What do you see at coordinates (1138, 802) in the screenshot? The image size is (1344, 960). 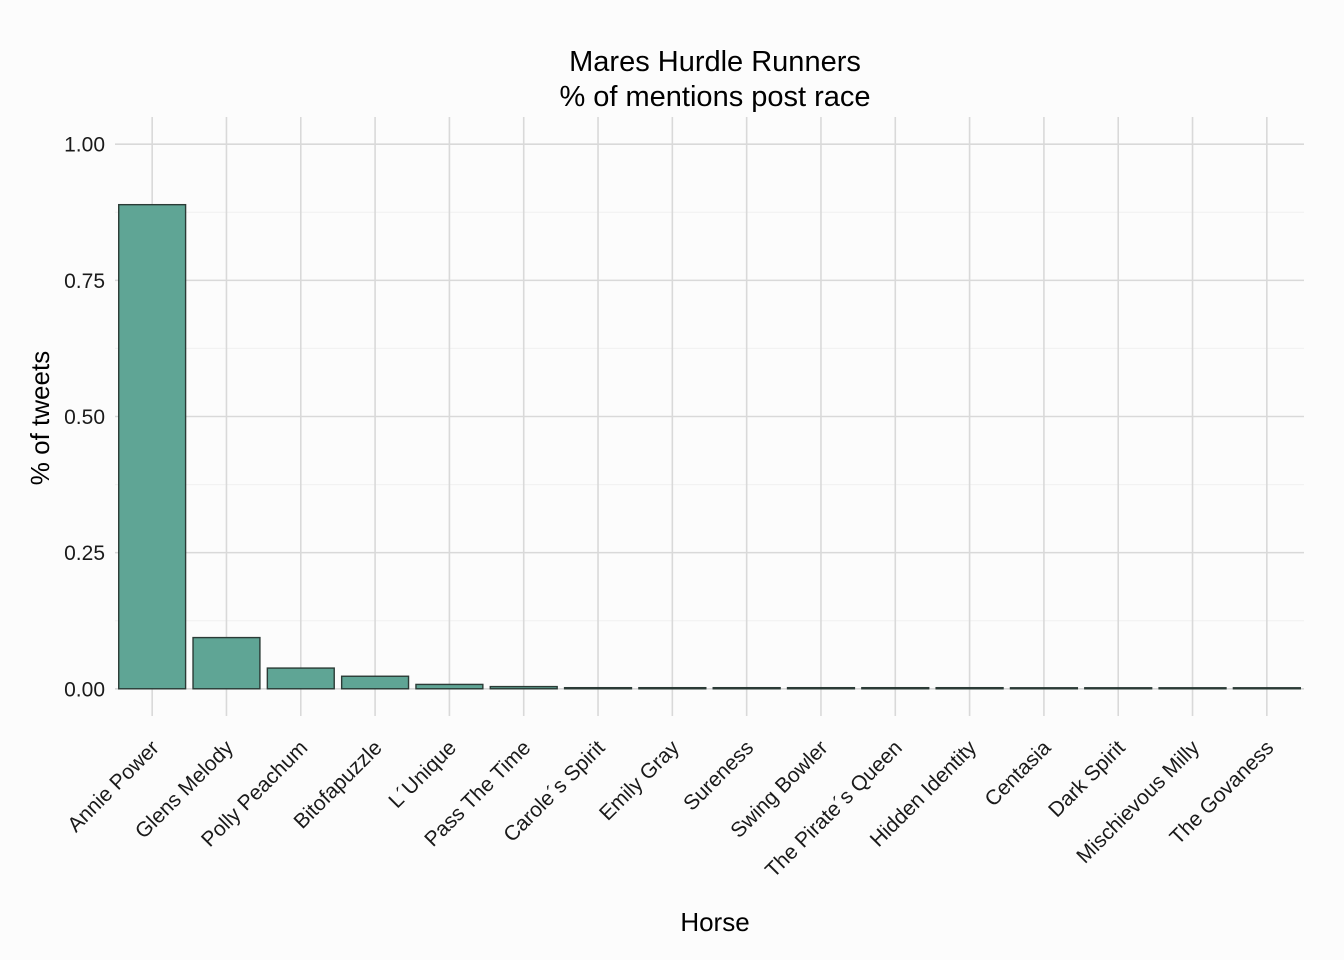 I see `x-tick-label: Mischievous Milly` at bounding box center [1138, 802].